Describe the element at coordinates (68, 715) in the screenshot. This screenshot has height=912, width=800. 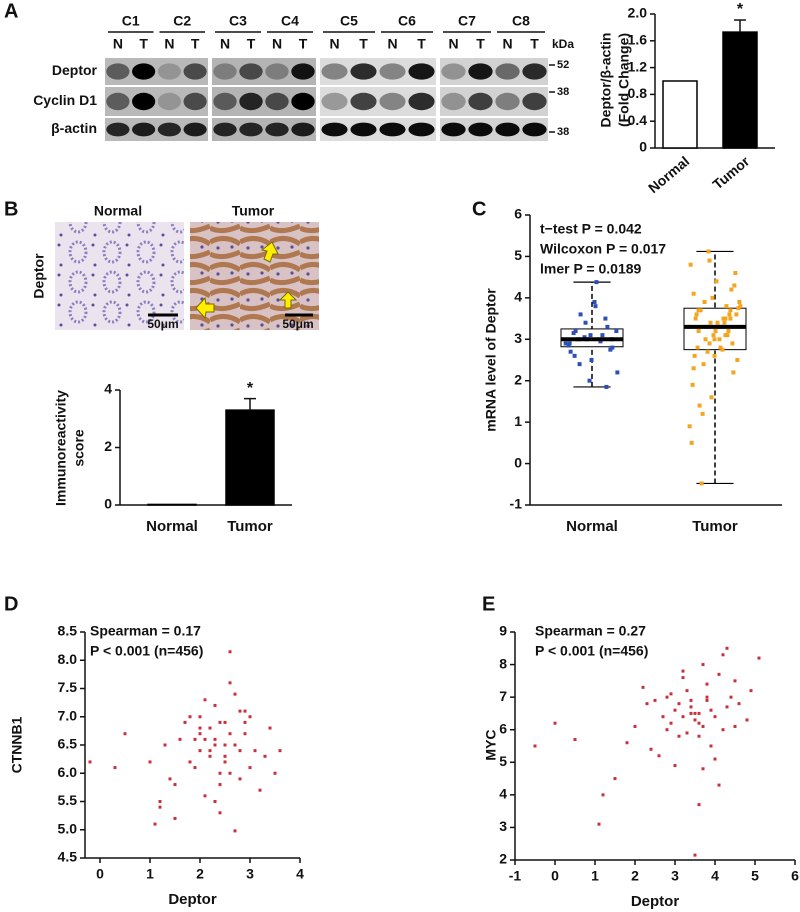
I see `y-tick-label: 7.0` at that location.